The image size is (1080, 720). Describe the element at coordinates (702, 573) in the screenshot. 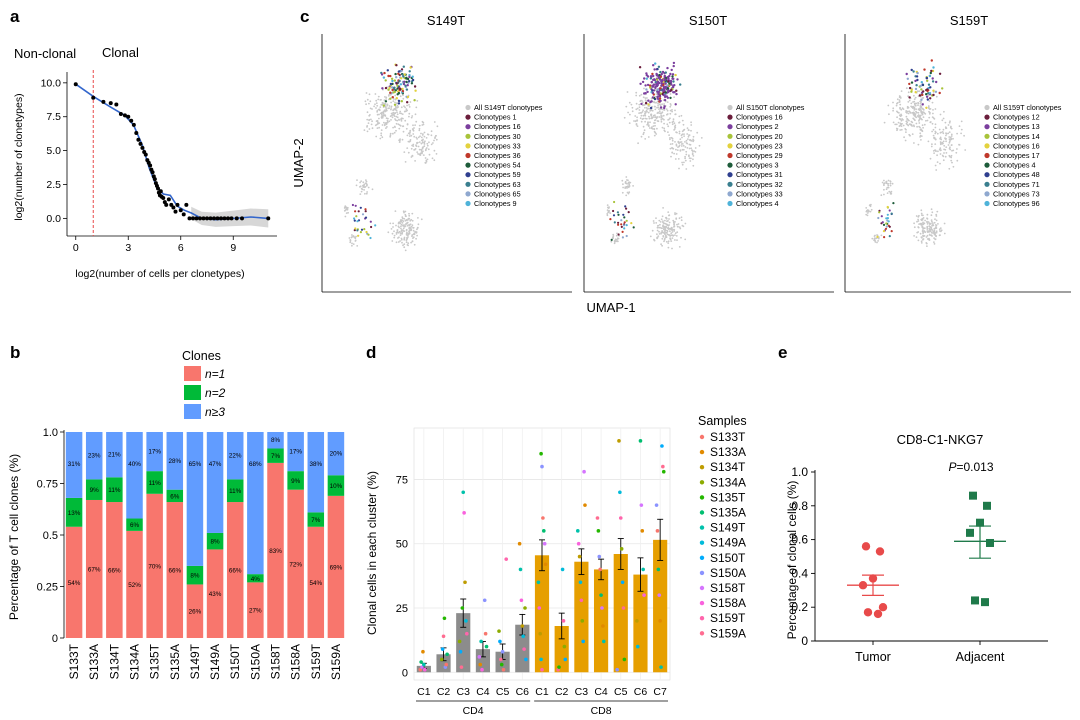

I see `d-legend-dot` at that location.